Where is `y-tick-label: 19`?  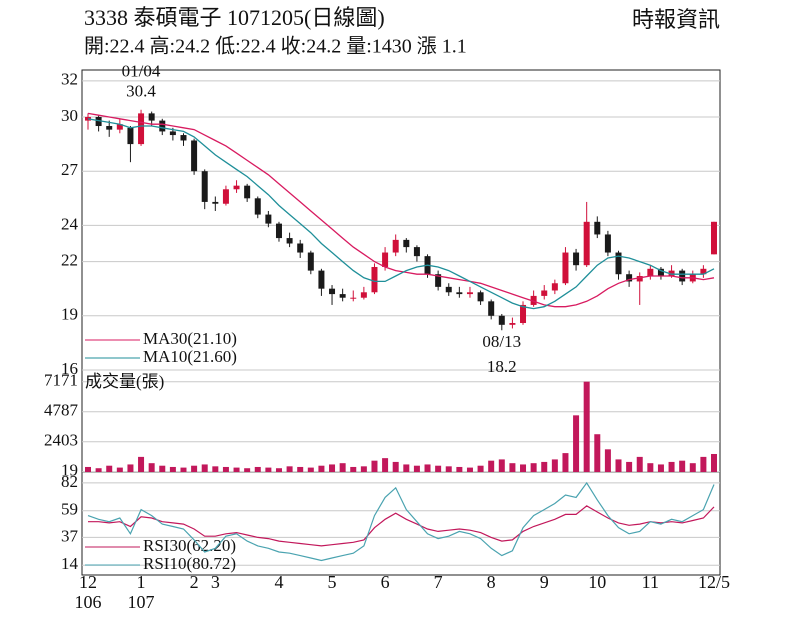
y-tick-label: 19 is located at coordinates (69, 470).